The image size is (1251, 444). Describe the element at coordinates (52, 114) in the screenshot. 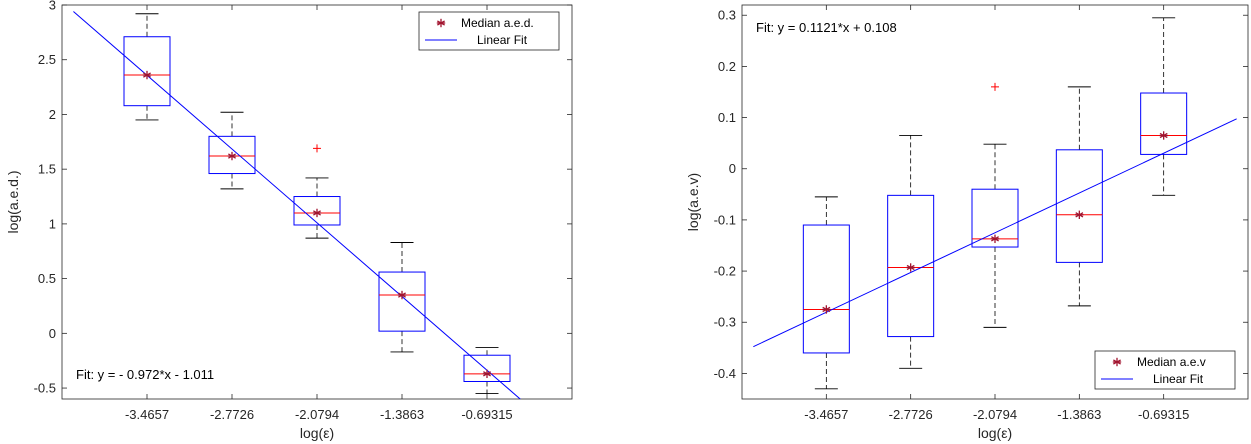

I see `y-tick-label: 2` at that location.